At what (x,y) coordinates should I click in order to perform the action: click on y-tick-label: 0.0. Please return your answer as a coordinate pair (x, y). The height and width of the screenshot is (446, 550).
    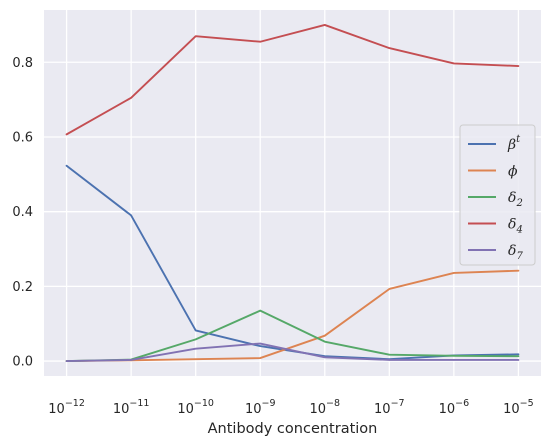
    Looking at the image, I should click on (22, 362).